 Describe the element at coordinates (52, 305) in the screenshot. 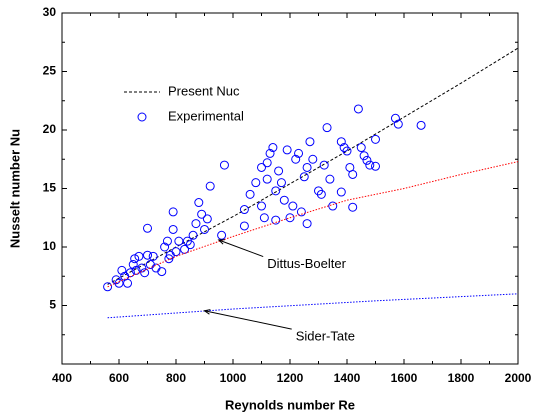

I see `y-tick-label: 5` at that location.